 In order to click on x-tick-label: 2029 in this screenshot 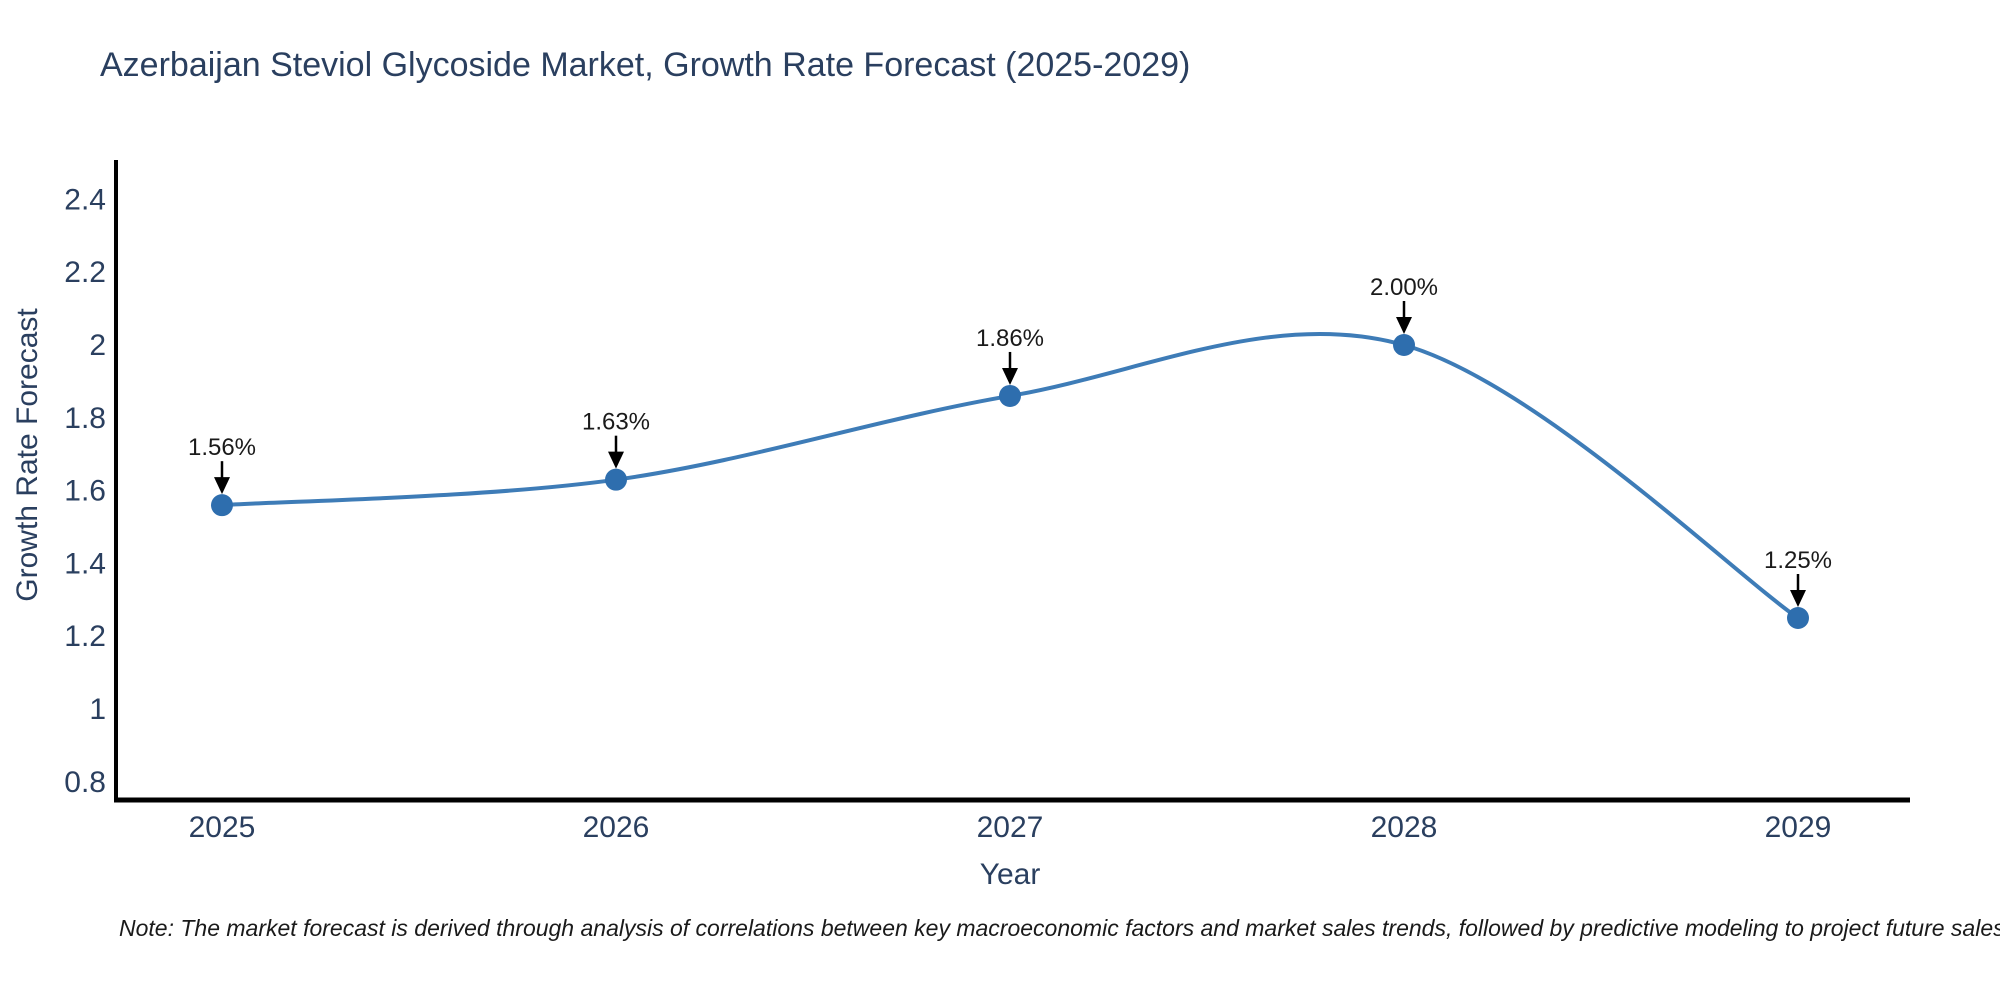, I will do `click(1798, 827)`.